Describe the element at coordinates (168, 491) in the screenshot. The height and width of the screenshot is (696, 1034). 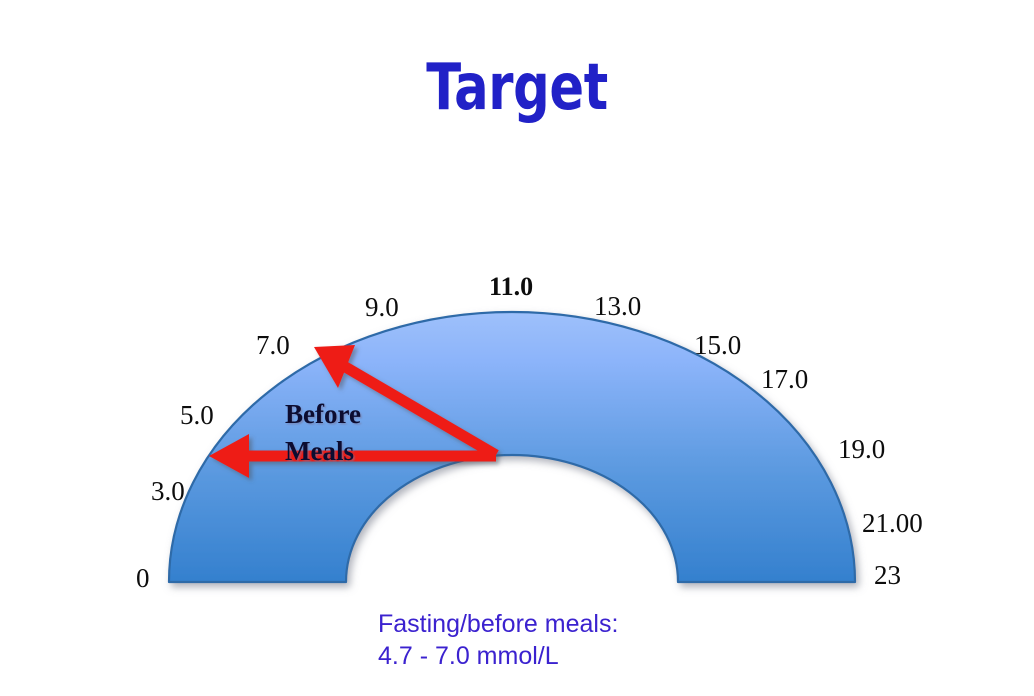
I see `scale-label-3: 3.0` at that location.